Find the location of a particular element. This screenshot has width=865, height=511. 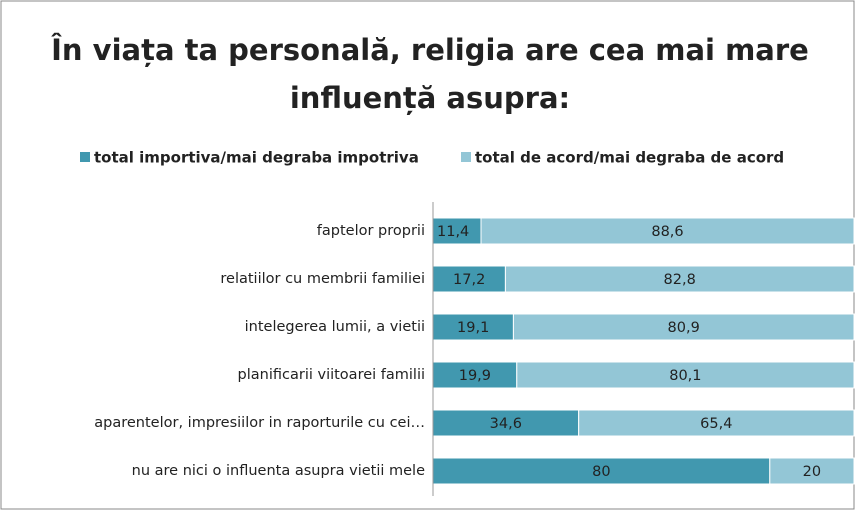

data-label: 80 is located at coordinates (601, 472).